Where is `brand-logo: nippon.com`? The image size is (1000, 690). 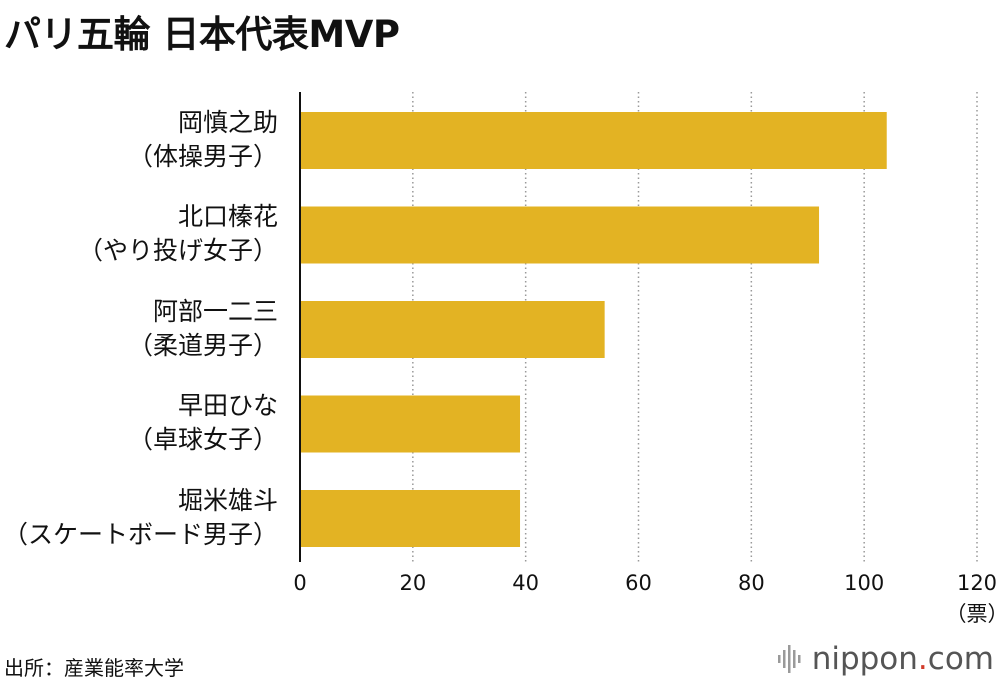
brand-logo: nippon.com is located at coordinates (885, 659).